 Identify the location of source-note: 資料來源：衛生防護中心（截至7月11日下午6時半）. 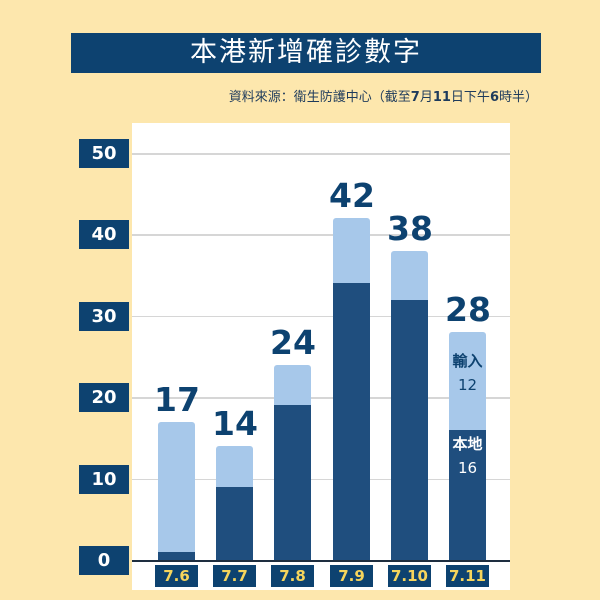
(383, 97).